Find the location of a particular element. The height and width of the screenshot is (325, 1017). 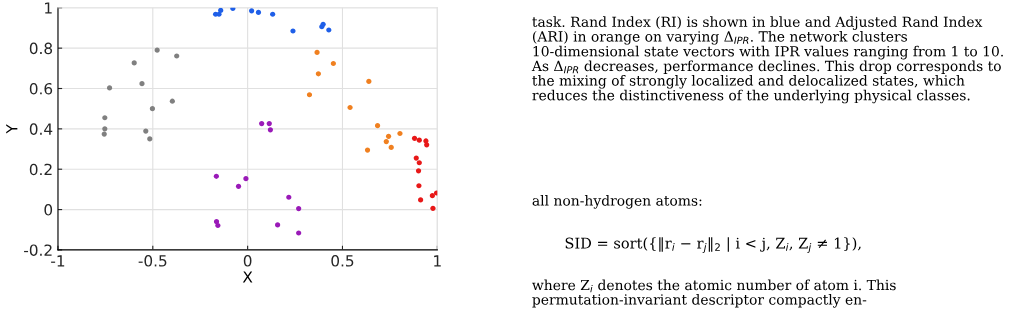

y-tick-label: 0.4 is located at coordinates (41, 129).